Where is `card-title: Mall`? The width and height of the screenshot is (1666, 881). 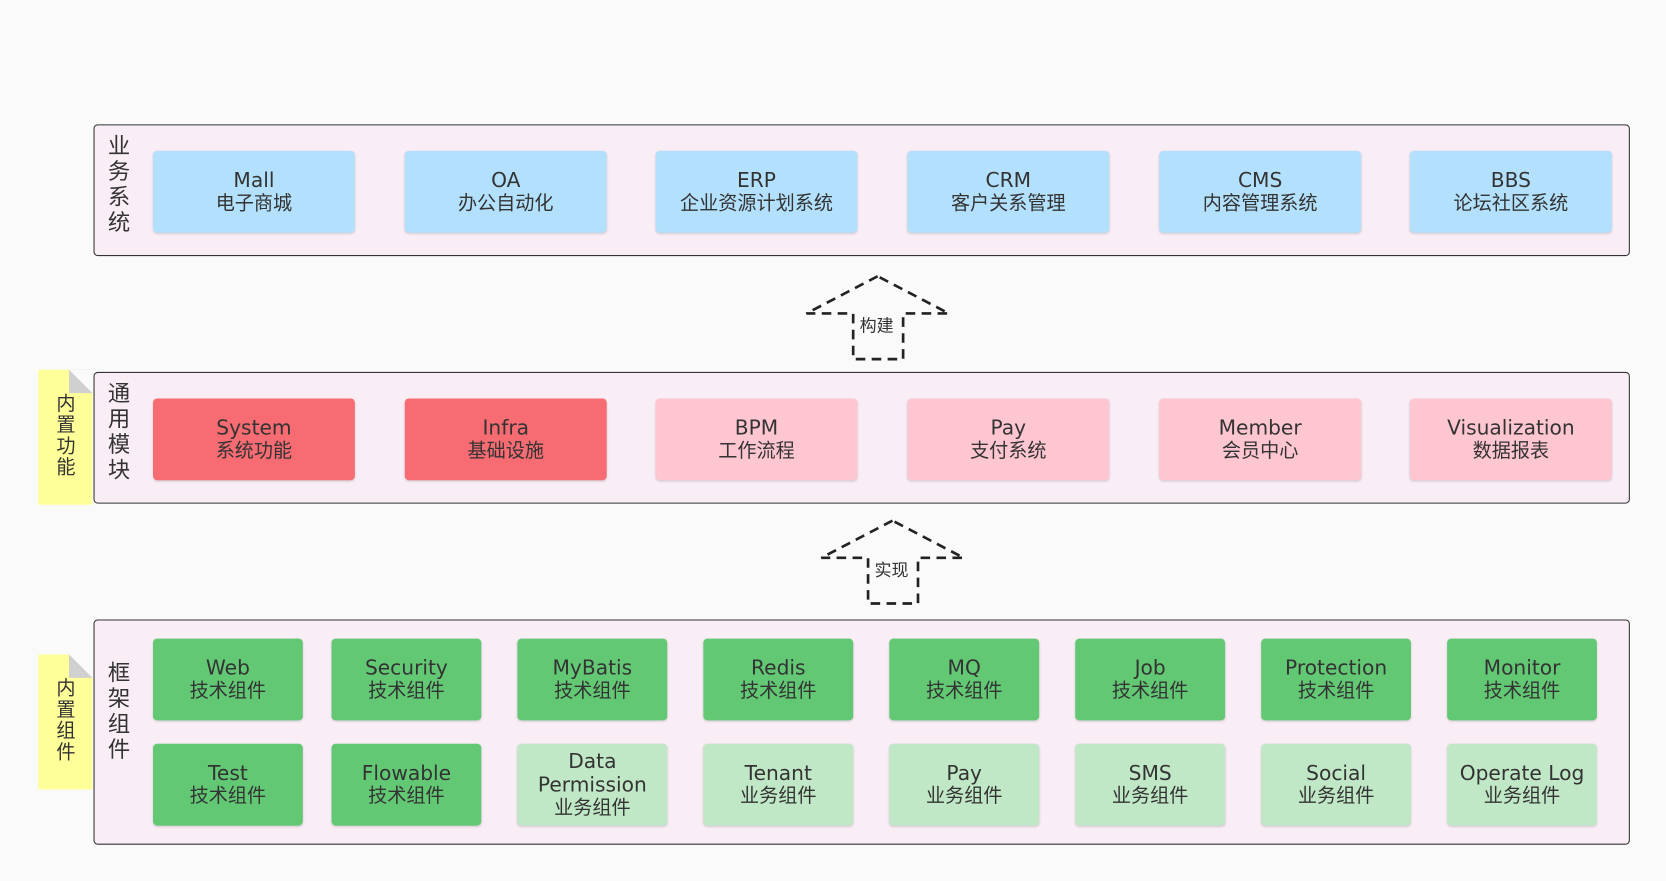 card-title: Mall is located at coordinates (254, 180).